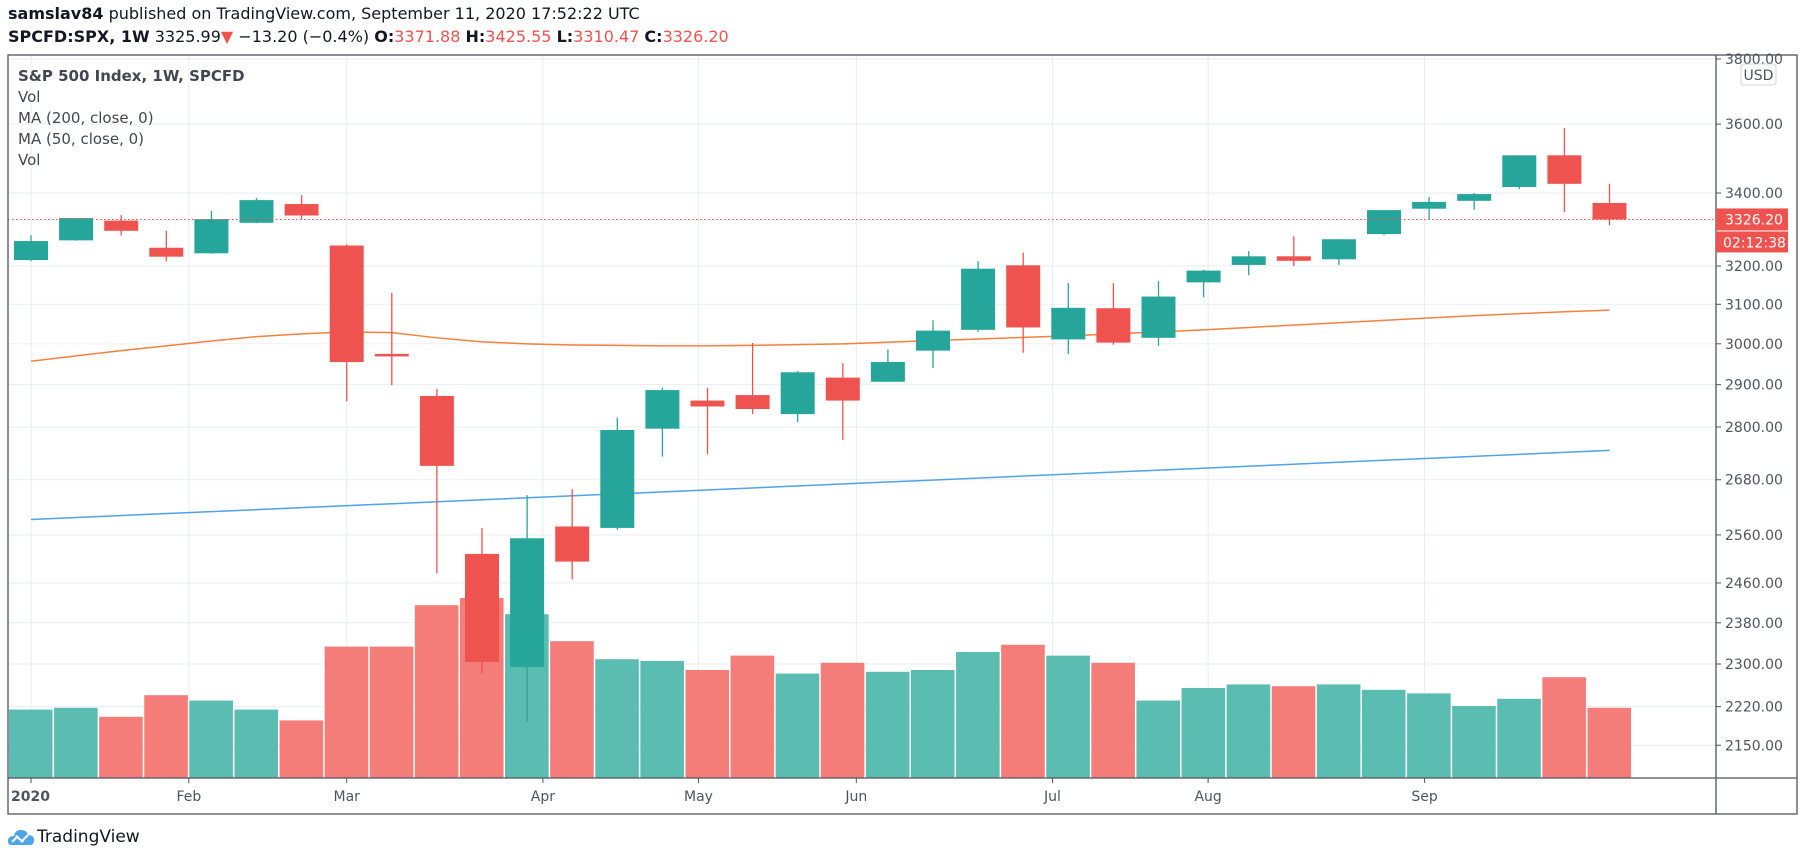 Image resolution: width=1805 pixels, height=861 pixels. Describe the element at coordinates (227, 36) in the screenshot. I see `down-arrow-icon: ▼` at that location.